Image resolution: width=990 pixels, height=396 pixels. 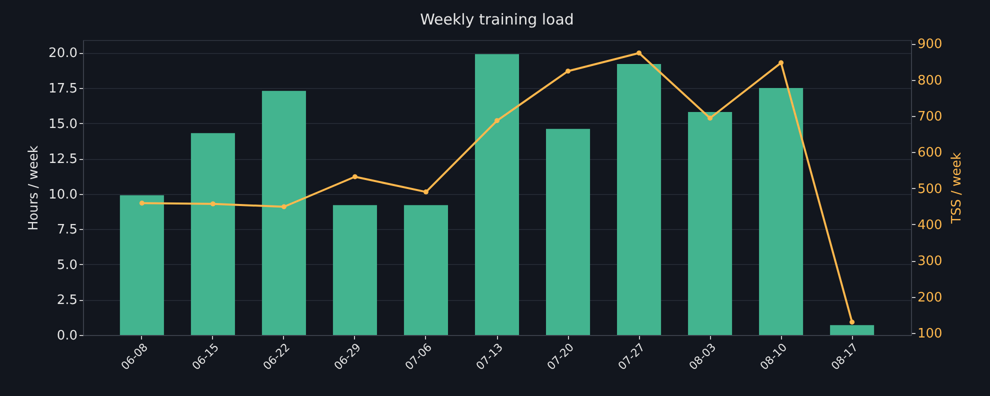 What do you see at coordinates (930, 116) in the screenshot?
I see `y2-tick-label: 700` at bounding box center [930, 116].